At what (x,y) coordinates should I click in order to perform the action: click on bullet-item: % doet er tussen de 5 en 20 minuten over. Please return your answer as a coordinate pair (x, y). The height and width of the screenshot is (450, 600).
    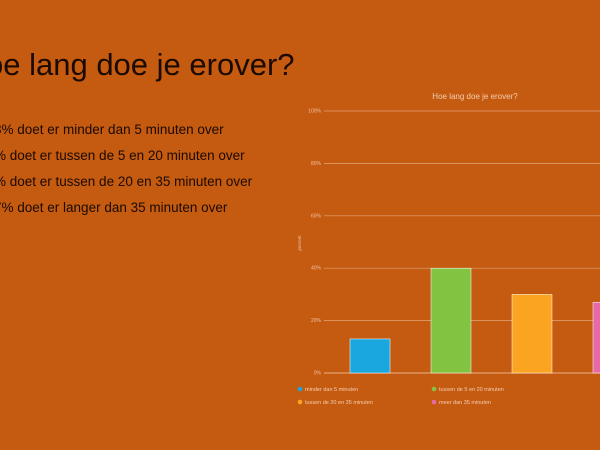
    Looking at the image, I should click on (122, 155).